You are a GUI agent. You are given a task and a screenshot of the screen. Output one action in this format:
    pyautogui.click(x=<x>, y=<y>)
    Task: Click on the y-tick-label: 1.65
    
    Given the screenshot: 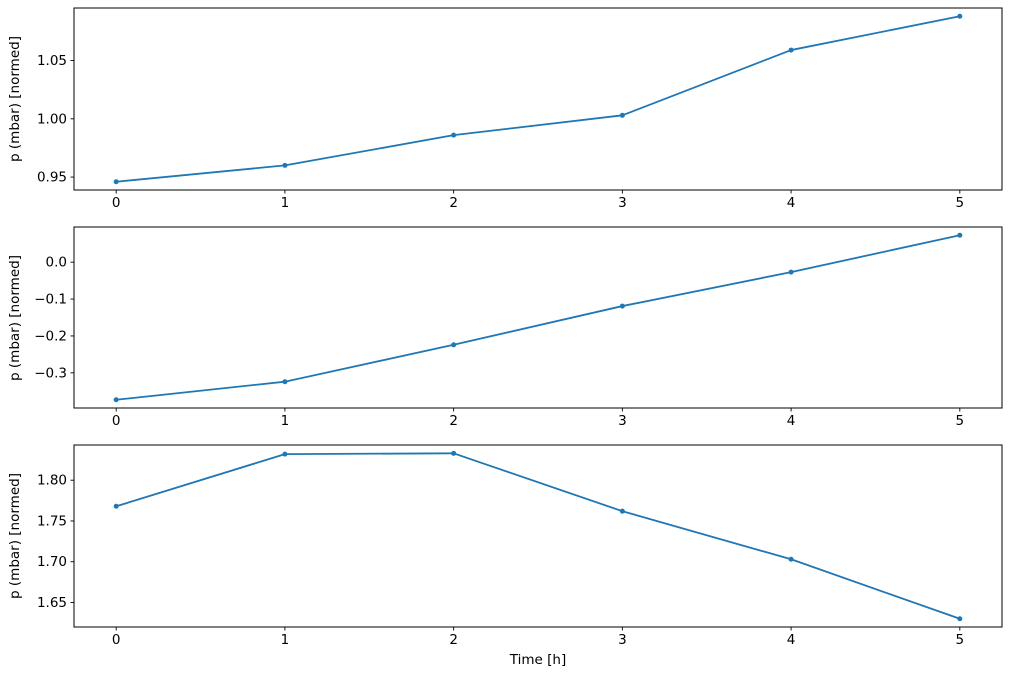 What is the action you would take?
    pyautogui.click(x=52, y=603)
    